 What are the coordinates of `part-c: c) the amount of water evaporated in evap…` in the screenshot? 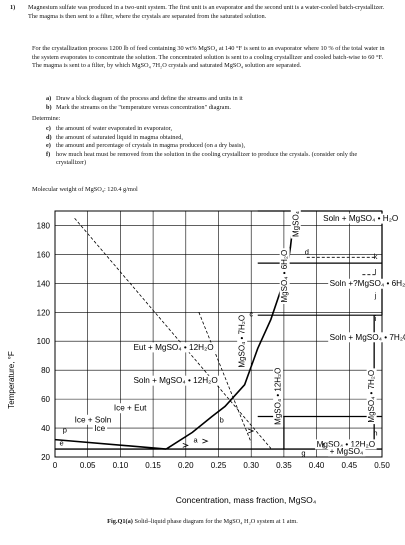 It's located at (109, 128).